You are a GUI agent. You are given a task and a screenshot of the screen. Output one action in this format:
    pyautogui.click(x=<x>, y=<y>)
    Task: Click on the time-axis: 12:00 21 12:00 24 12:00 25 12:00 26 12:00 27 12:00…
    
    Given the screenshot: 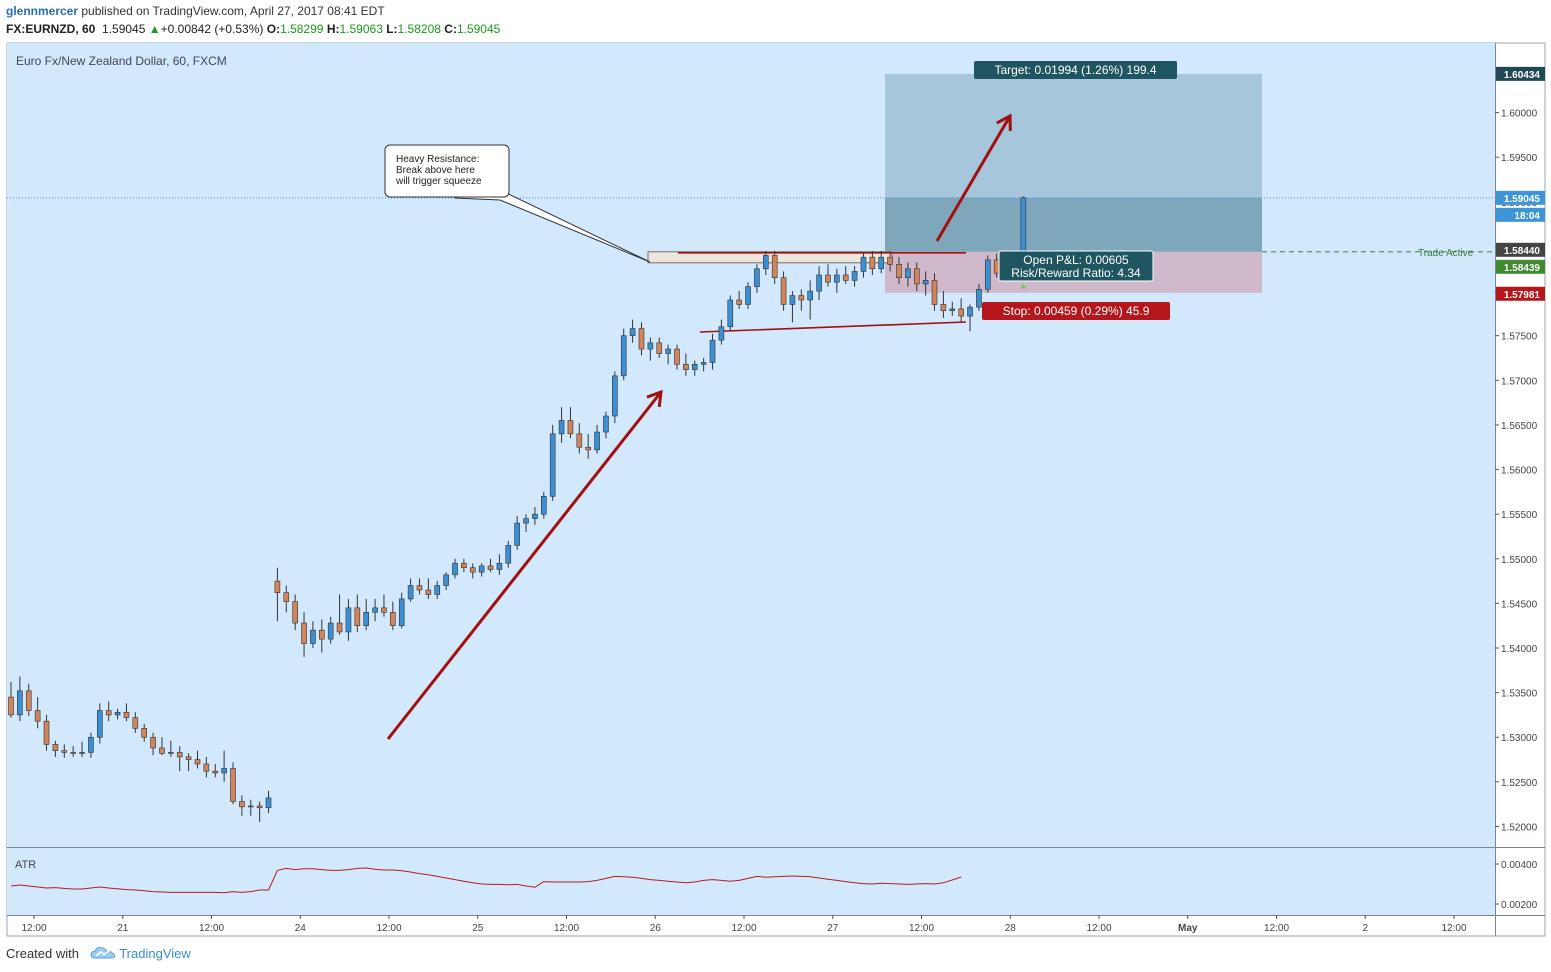 What is the action you would take?
    pyautogui.click(x=744, y=924)
    